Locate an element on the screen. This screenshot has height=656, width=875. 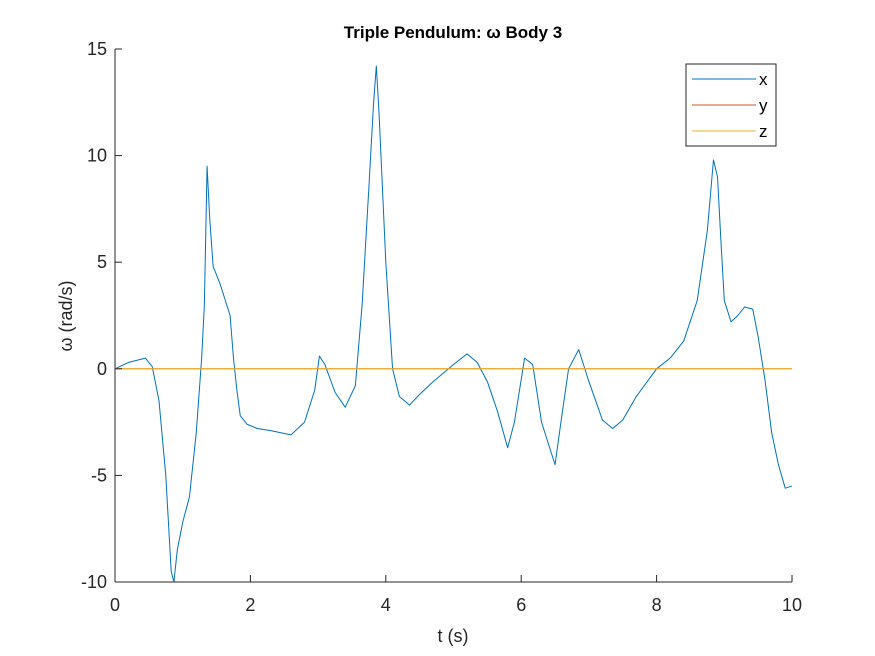
x-axis-label: t (s) is located at coordinates (453, 636).